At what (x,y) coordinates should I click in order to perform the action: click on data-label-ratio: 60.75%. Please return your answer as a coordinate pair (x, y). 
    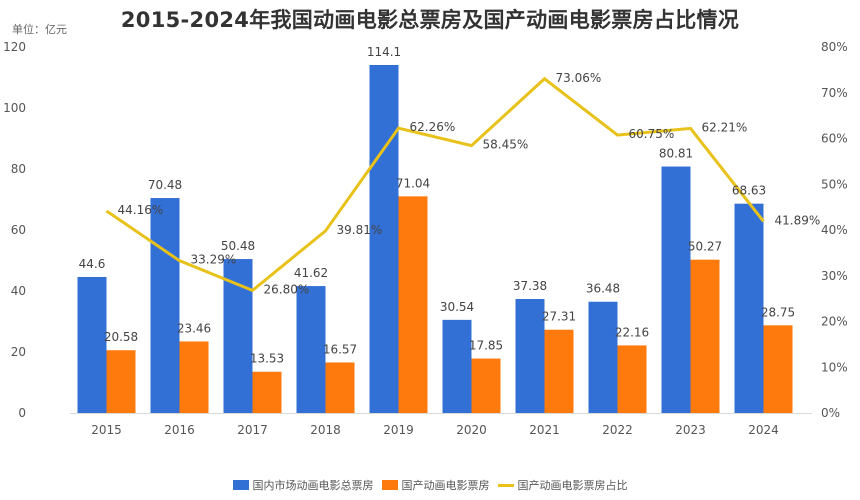
    Looking at the image, I should click on (652, 134).